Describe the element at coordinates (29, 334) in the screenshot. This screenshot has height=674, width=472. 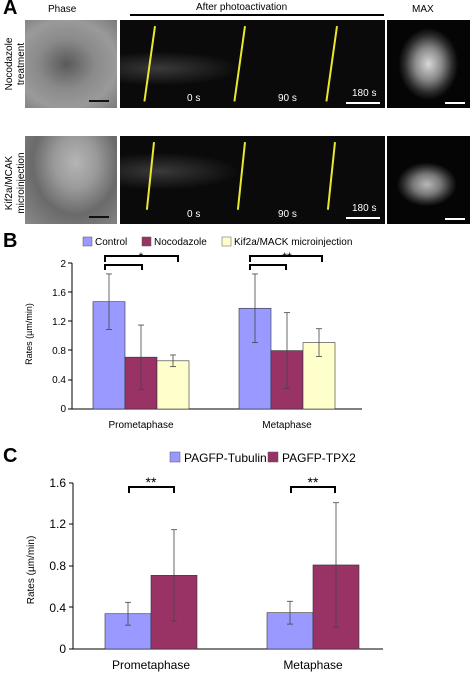
I see `y-axis-label-b: Rates (µm/min)` at that location.